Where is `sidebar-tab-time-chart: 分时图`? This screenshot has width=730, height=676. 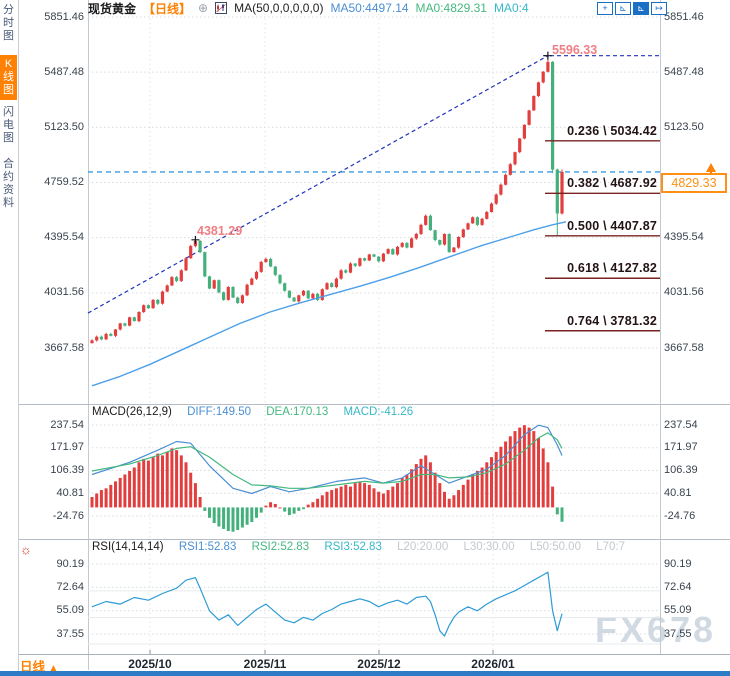 sidebar-tab-time-chart: 分时图 is located at coordinates (8, 23).